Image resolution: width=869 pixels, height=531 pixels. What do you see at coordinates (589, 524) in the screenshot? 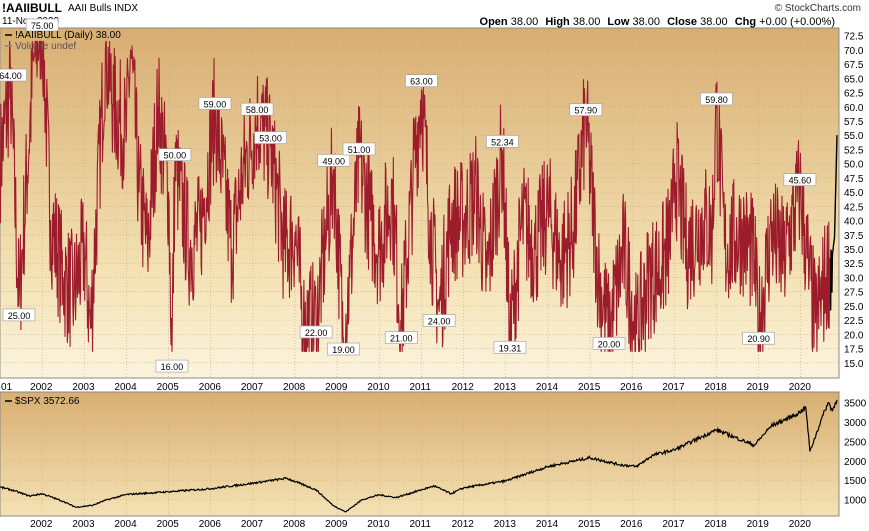
I see `bottom-x-tick-label: 2015` at bounding box center [589, 524].